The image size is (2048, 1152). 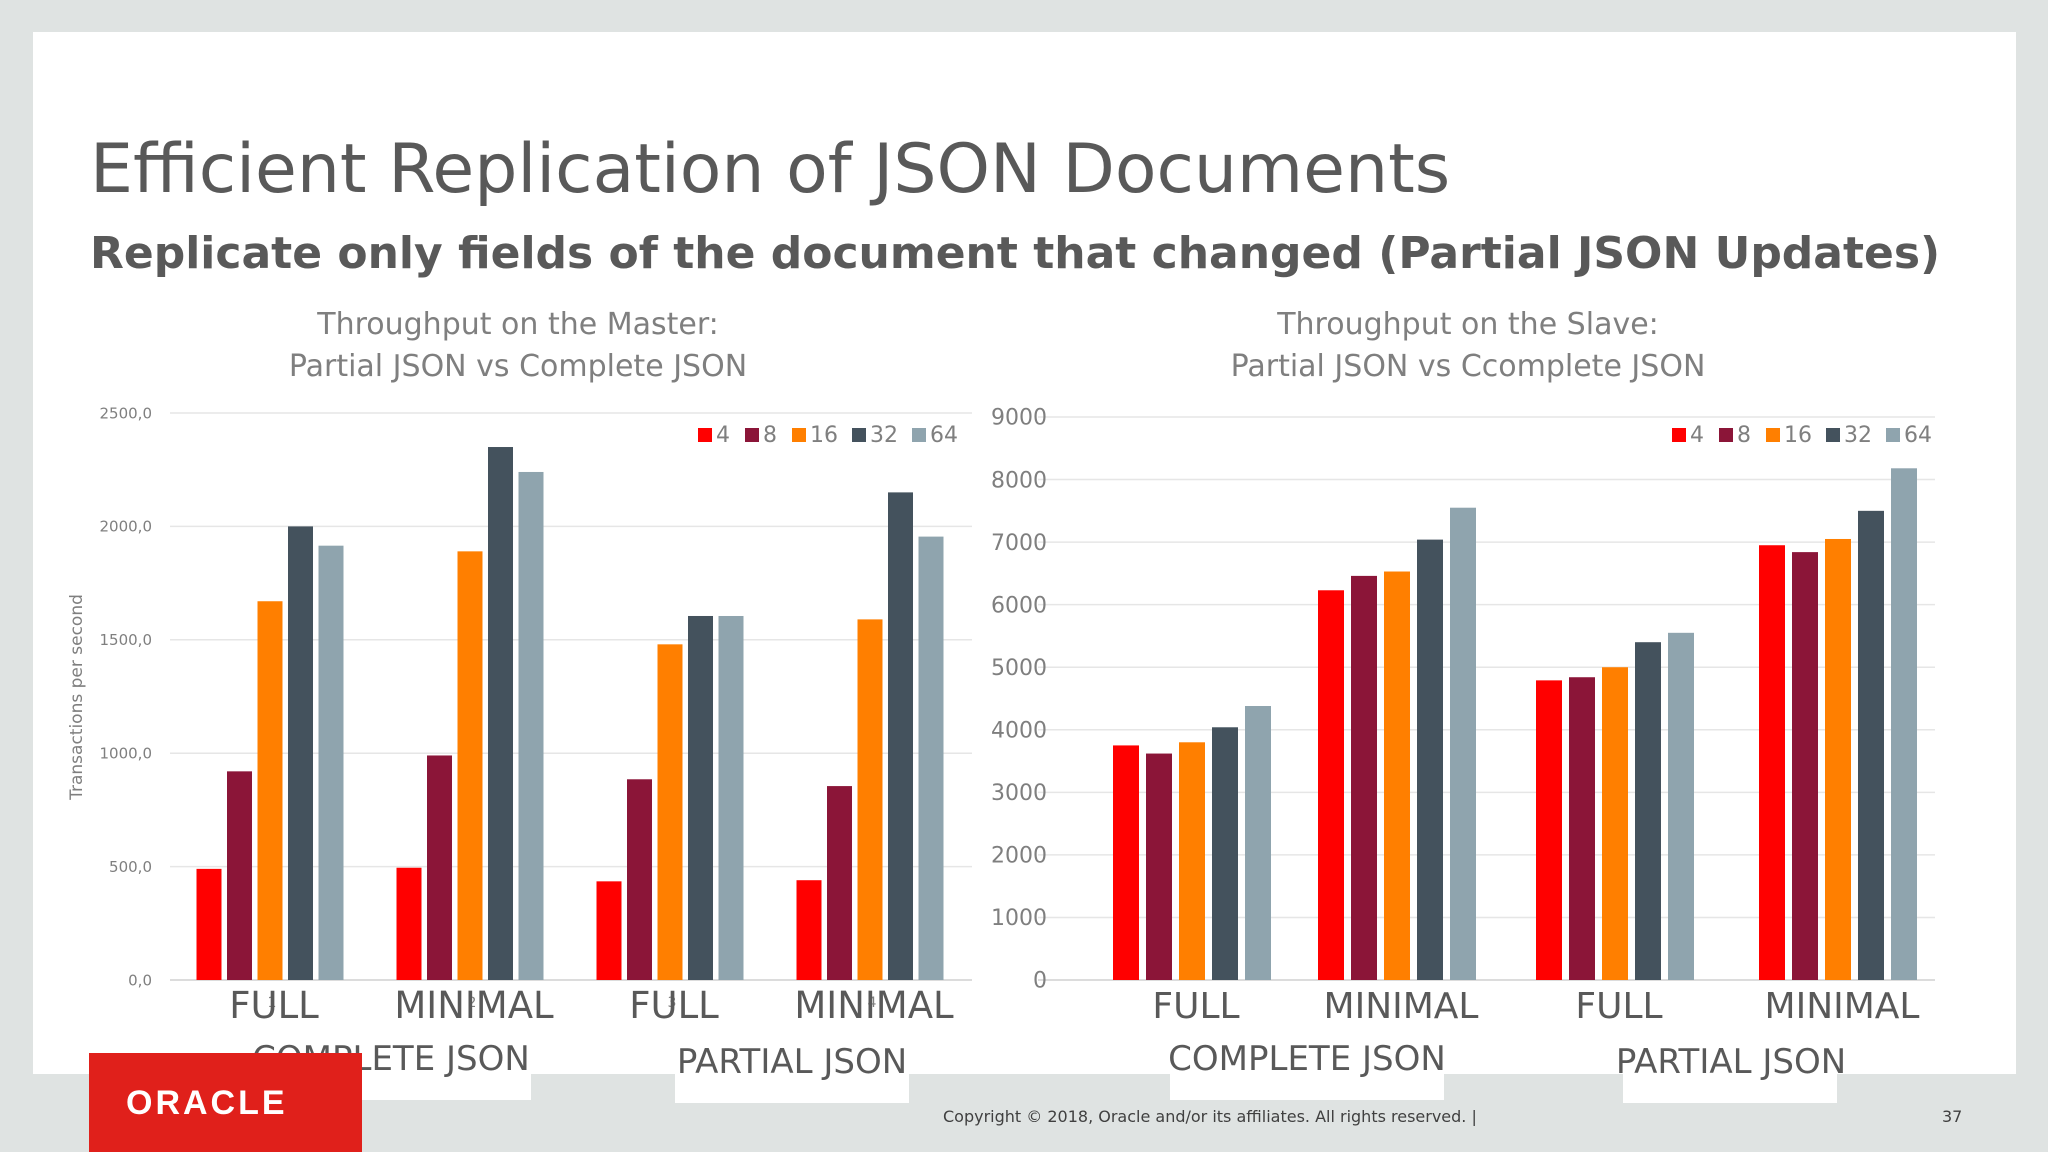 I want to click on slave-y-tick-label: 7000, so click(x=1019, y=543).